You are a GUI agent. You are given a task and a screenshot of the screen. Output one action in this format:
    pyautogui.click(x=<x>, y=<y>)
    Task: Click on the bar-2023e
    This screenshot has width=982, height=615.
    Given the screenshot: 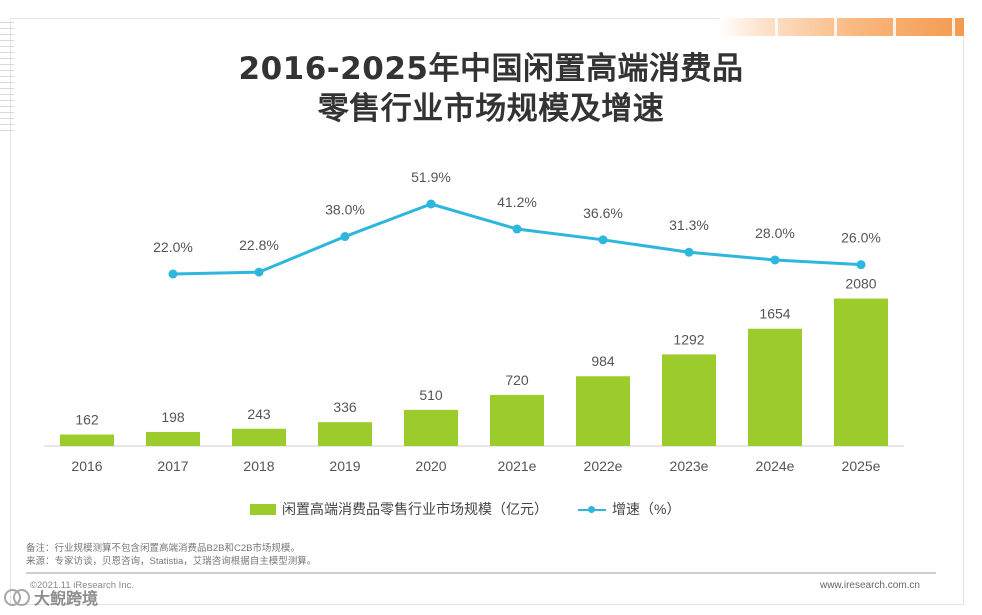 What is the action you would take?
    pyautogui.click(x=689, y=400)
    